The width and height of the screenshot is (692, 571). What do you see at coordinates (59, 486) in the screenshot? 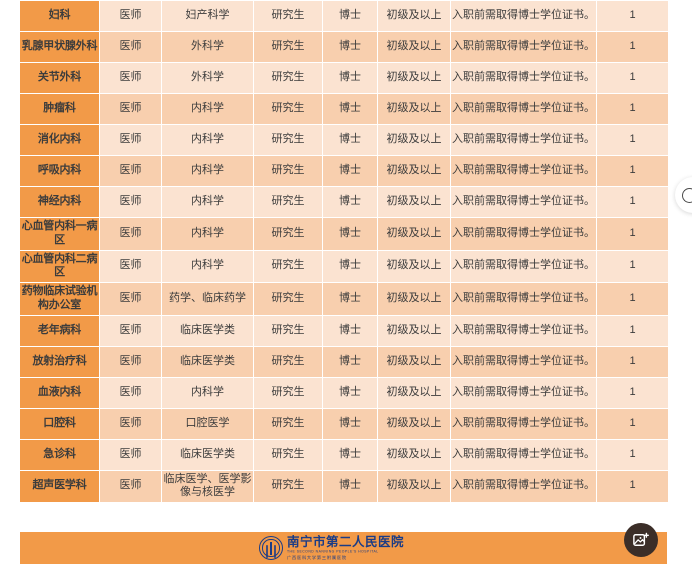
I see `table-cell-department: 超声医学科` at bounding box center [59, 486].